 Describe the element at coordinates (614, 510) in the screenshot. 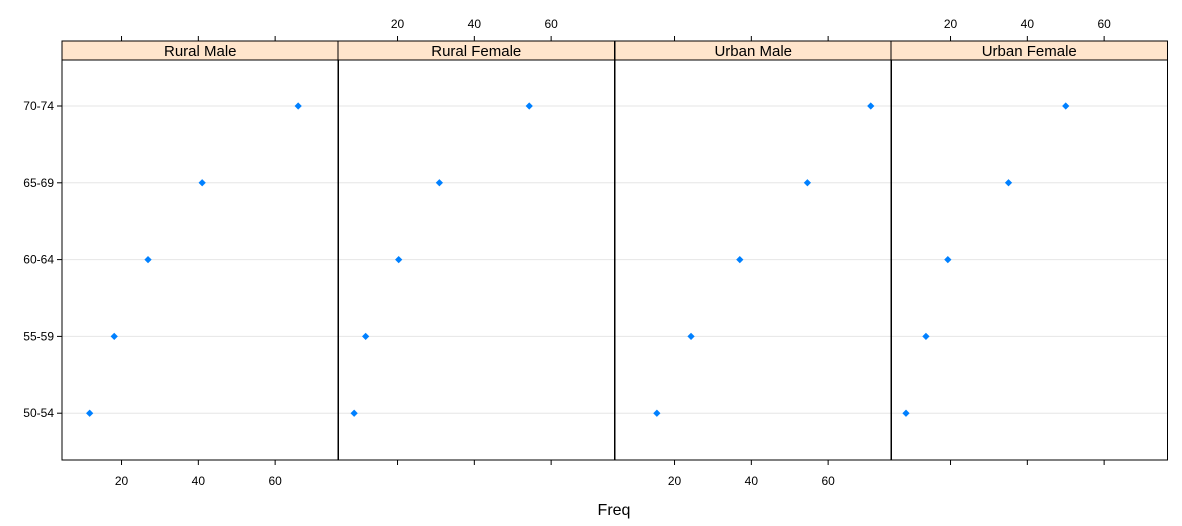

I see `x-axis-title: Freq` at that location.